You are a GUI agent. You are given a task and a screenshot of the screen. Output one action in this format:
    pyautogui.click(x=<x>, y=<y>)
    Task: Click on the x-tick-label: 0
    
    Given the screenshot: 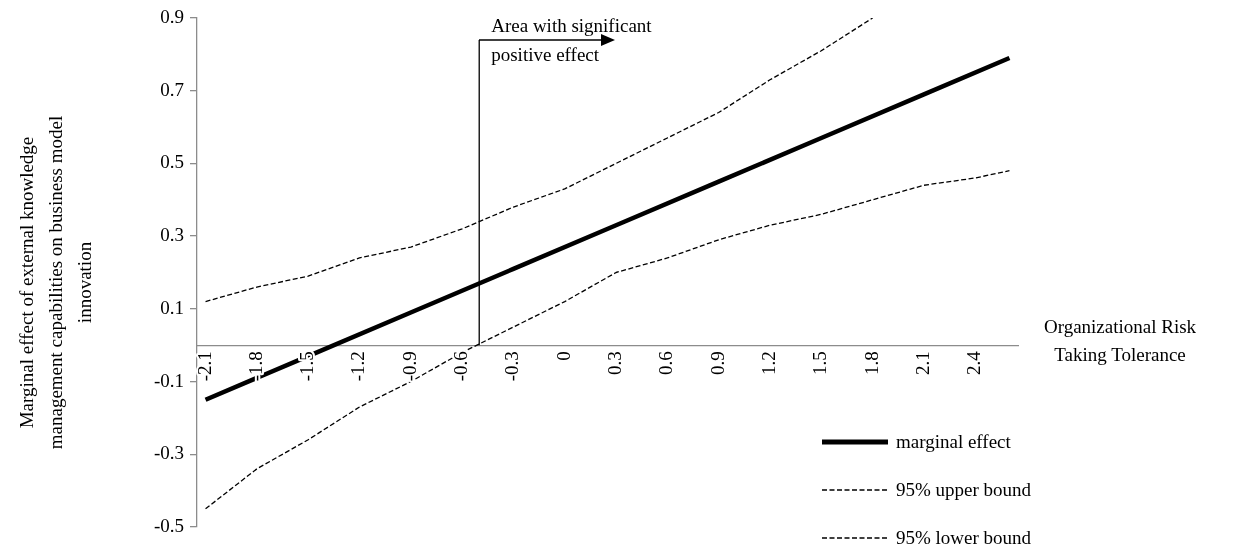 What is the action you would take?
    pyautogui.click(x=563, y=356)
    